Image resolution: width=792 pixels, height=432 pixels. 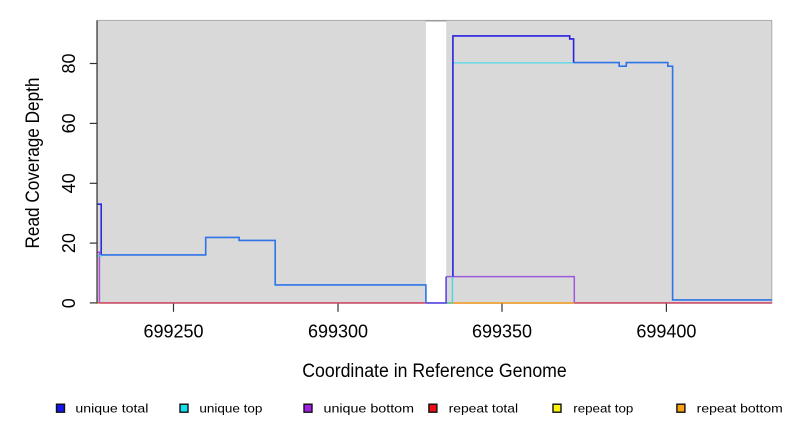 What do you see at coordinates (69, 303) in the screenshot?
I see `svg-text: 0` at bounding box center [69, 303].